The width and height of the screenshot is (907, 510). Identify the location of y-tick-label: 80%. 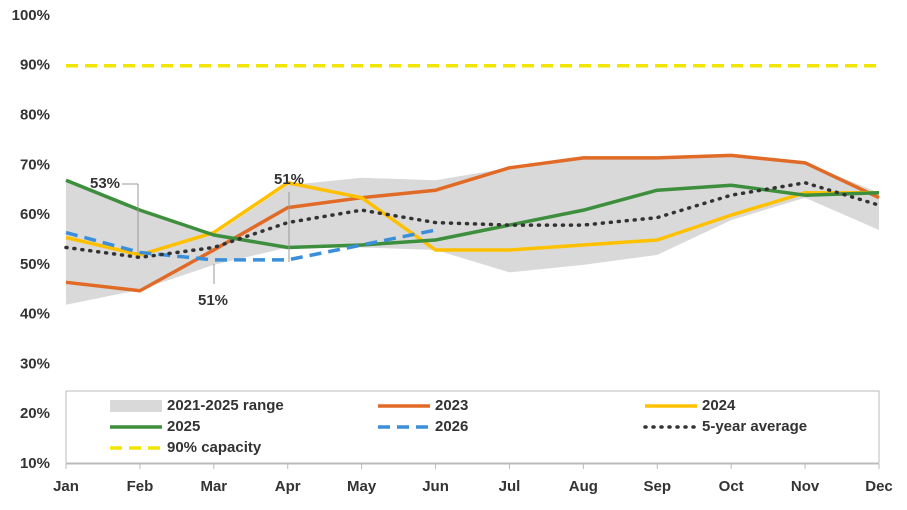
(35, 115).